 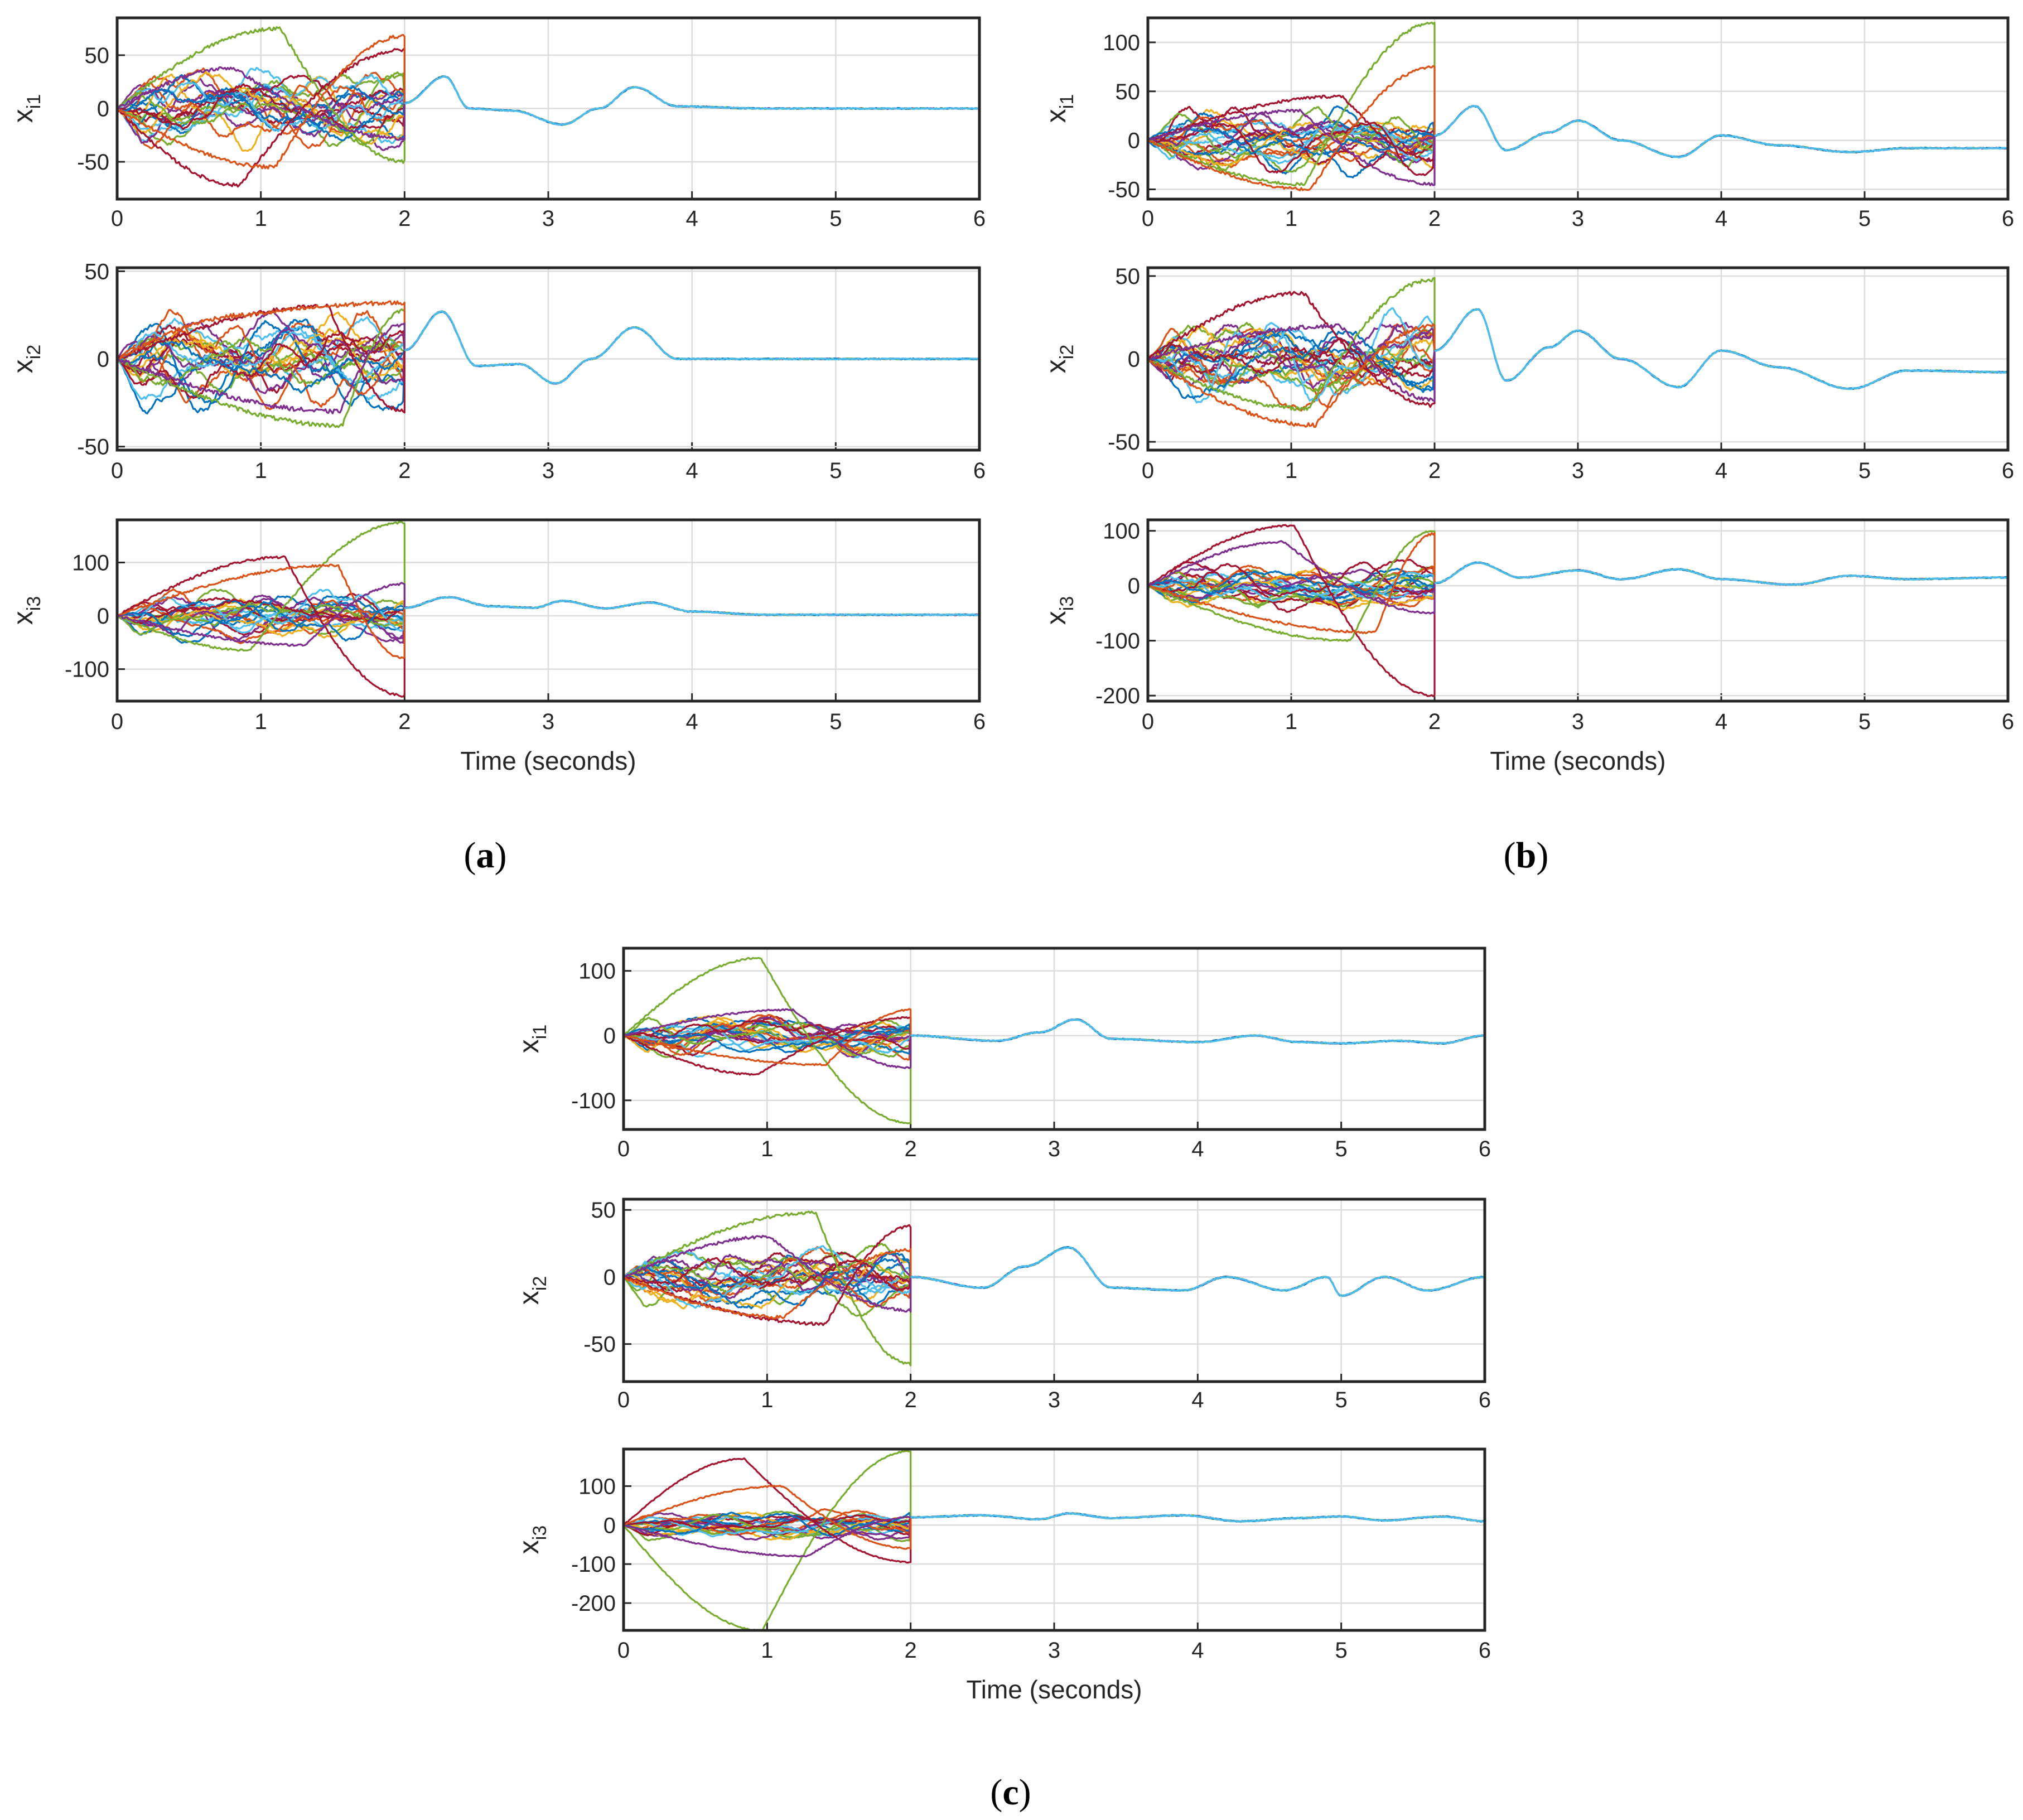 What do you see at coordinates (501, 855) in the screenshot?
I see `caption-paren-close: )` at bounding box center [501, 855].